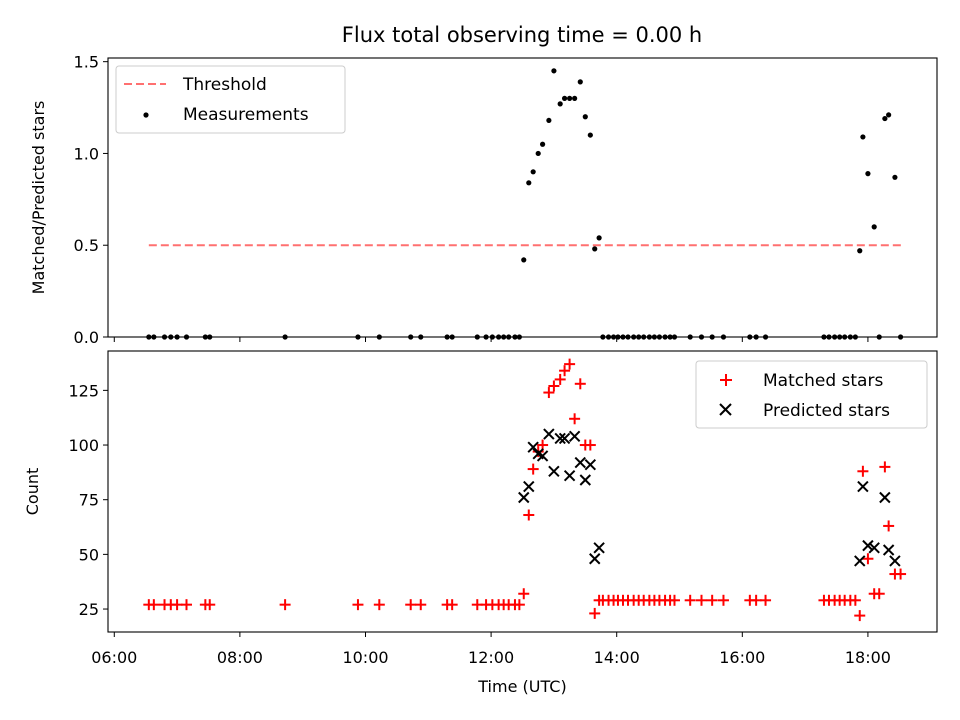 This screenshot has height=720, width=960. What do you see at coordinates (89, 554) in the screenshot?
I see `bottom-y-tick-label: 50` at bounding box center [89, 554].